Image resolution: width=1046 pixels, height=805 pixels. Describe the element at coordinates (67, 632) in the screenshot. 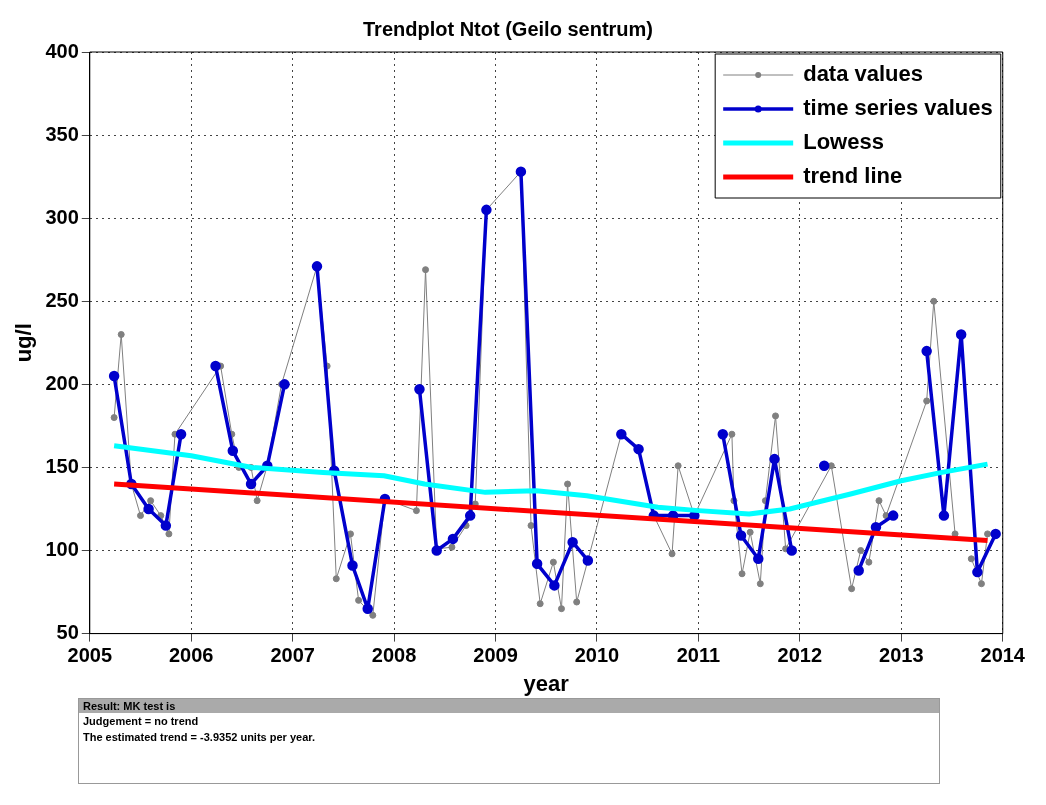

I see `y-tick-label: 50` at that location.